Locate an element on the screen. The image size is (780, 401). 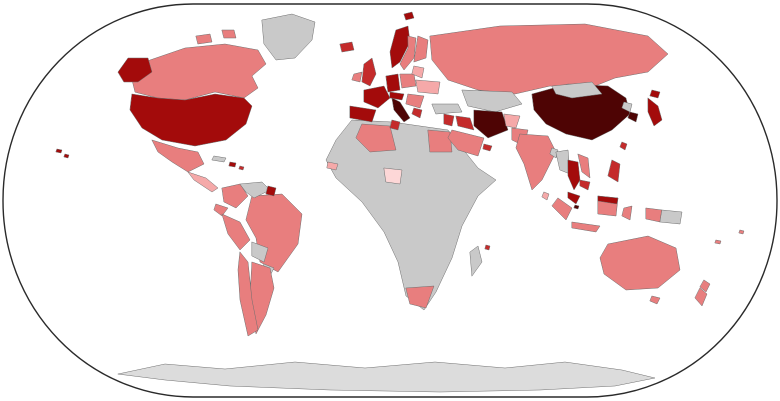
region-cuba is located at coordinates (219, 159).